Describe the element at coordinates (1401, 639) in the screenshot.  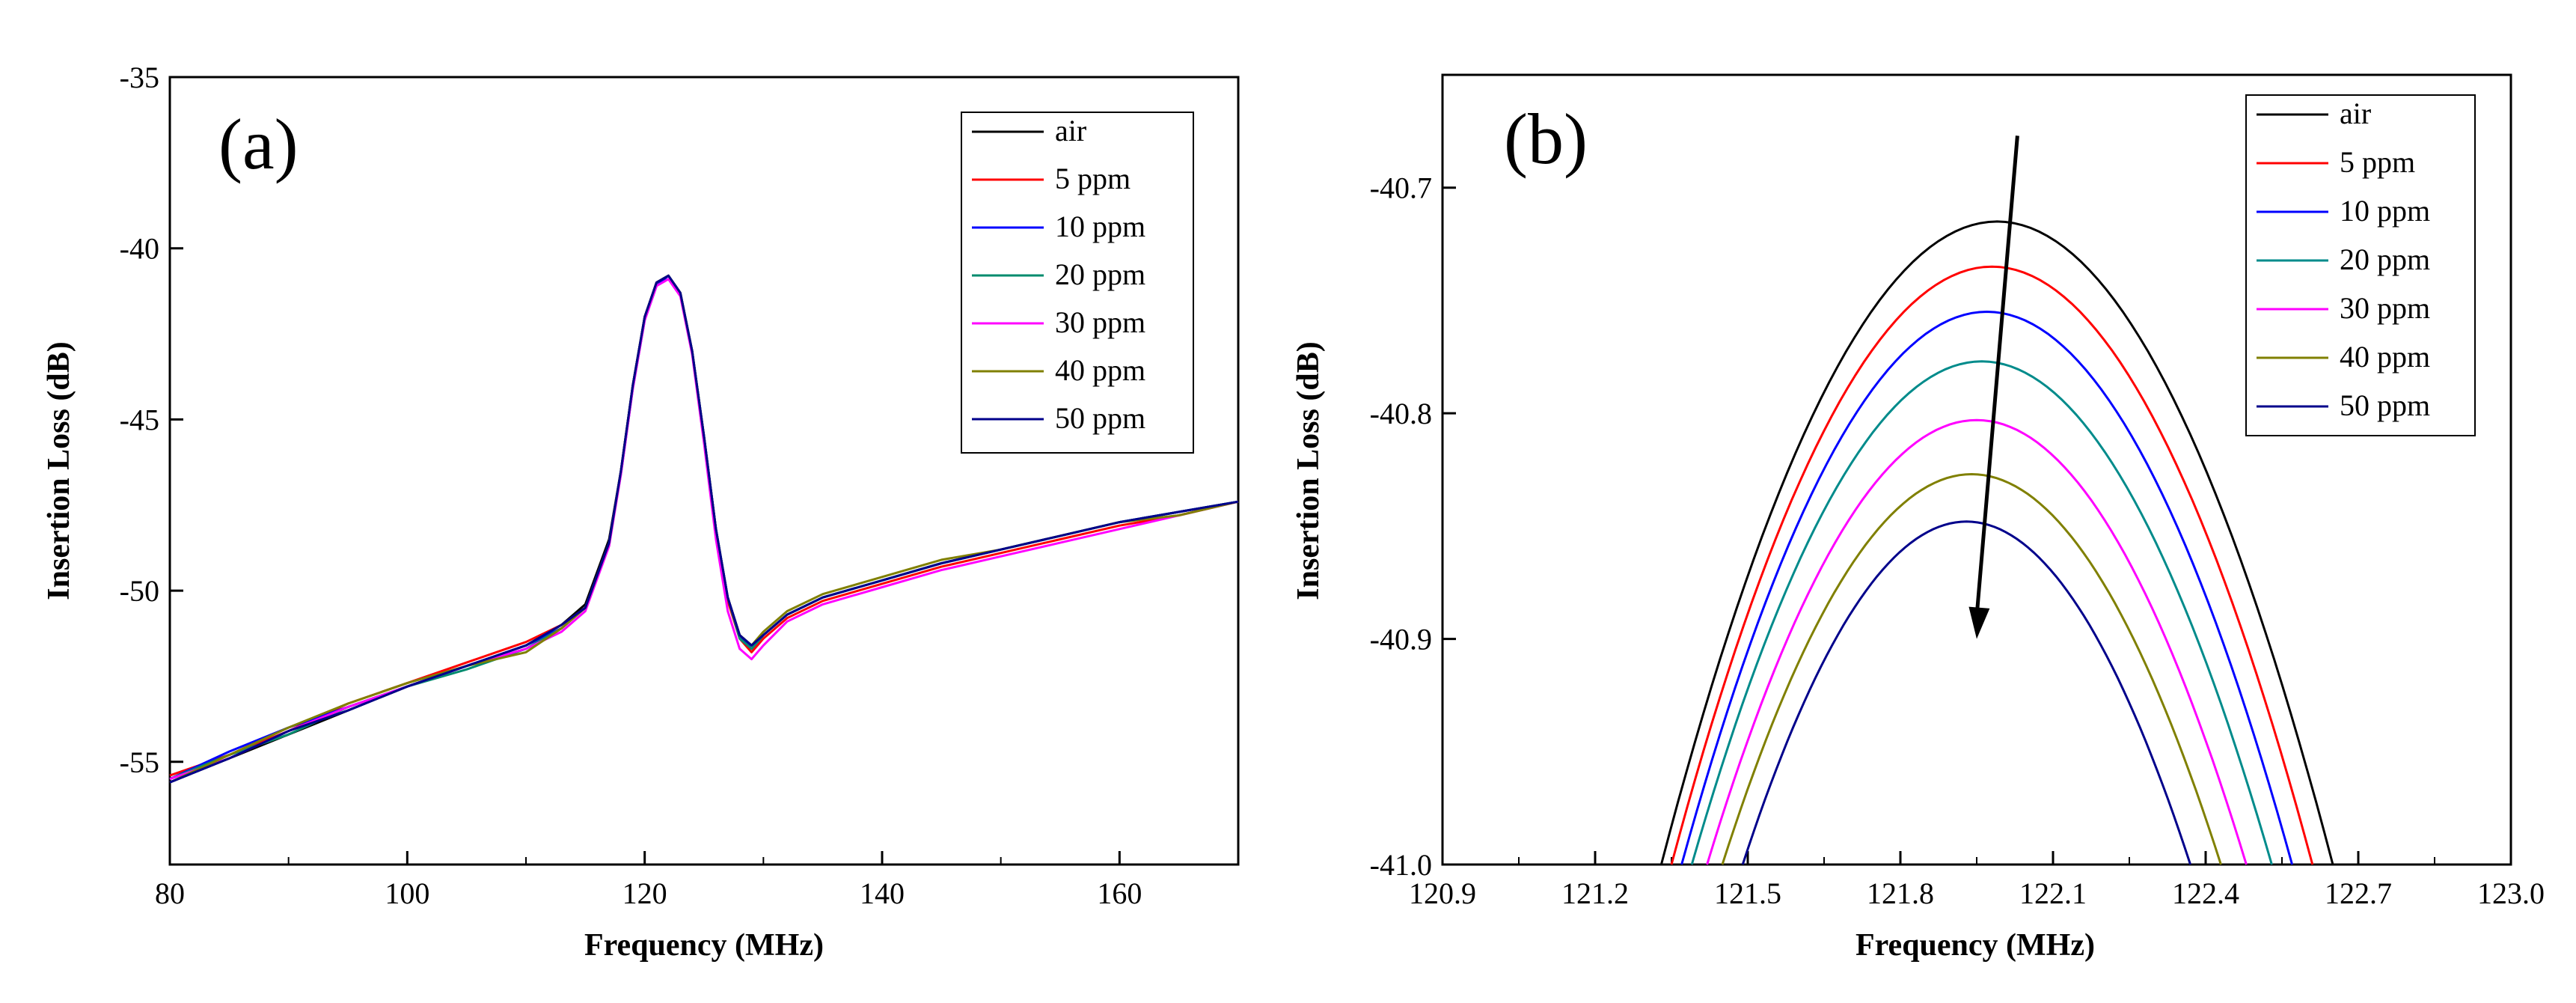
I see `panel-b-ytick-label: -40.9` at that location.